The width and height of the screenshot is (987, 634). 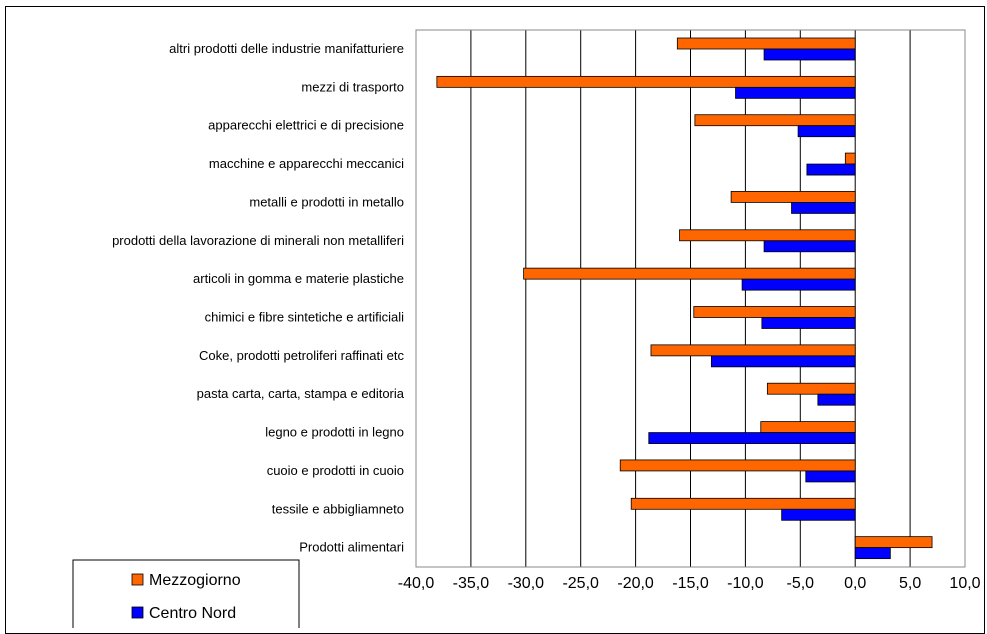 I want to click on x-tick-label: 5,0, so click(x=910, y=583).